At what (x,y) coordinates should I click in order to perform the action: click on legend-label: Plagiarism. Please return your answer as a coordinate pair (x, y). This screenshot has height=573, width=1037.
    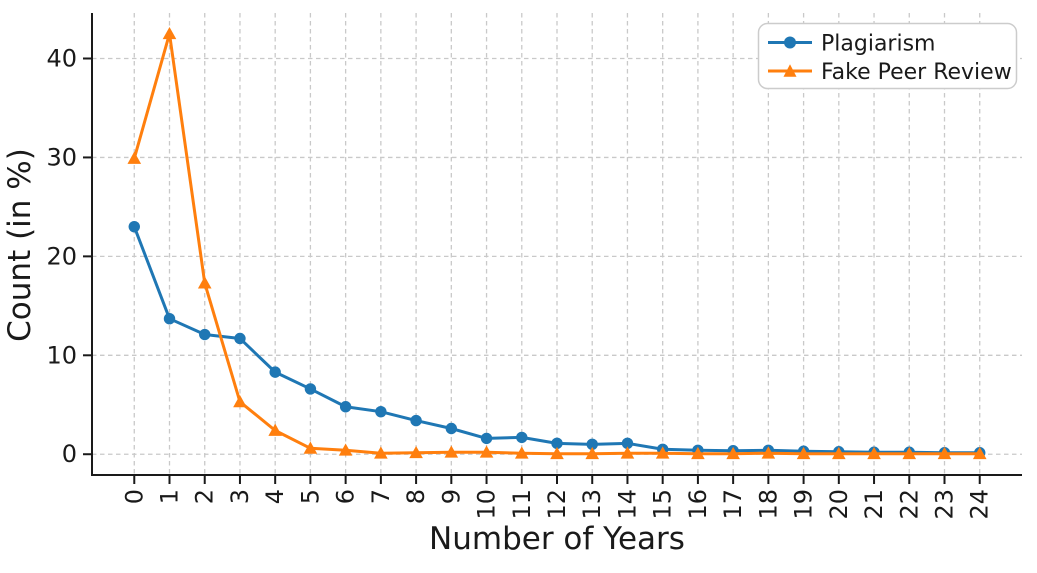
    Looking at the image, I should click on (878, 44).